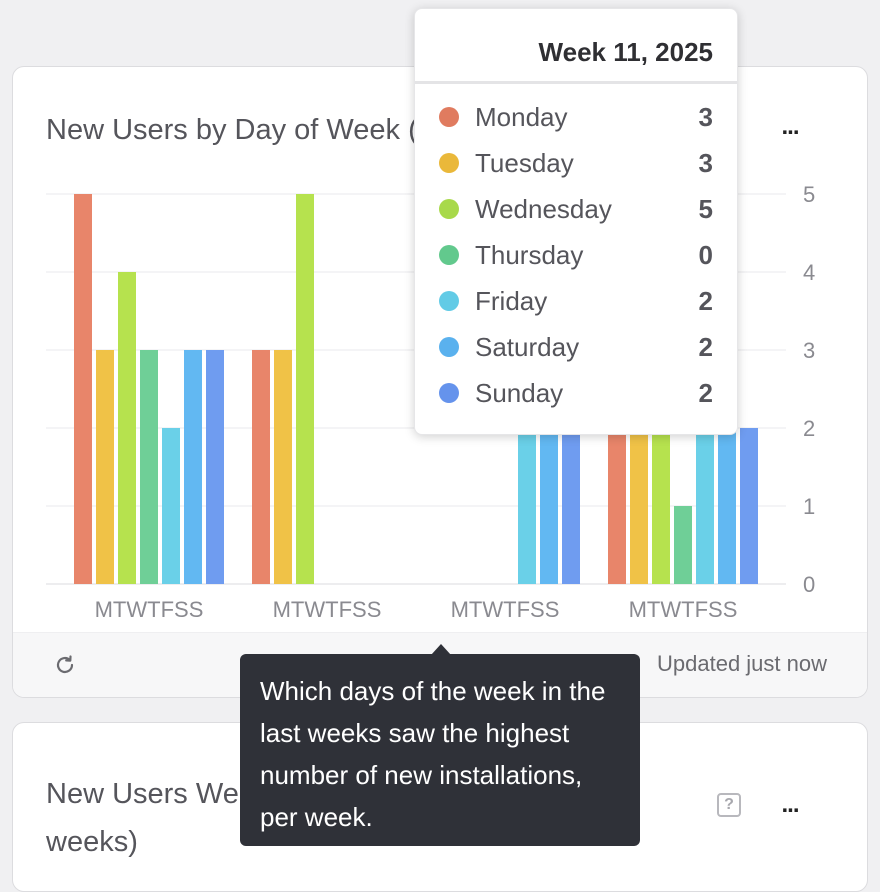 The image size is (880, 892). Describe the element at coordinates (705, 208) in the screenshot. I see `popover-row-value: 5` at that location.